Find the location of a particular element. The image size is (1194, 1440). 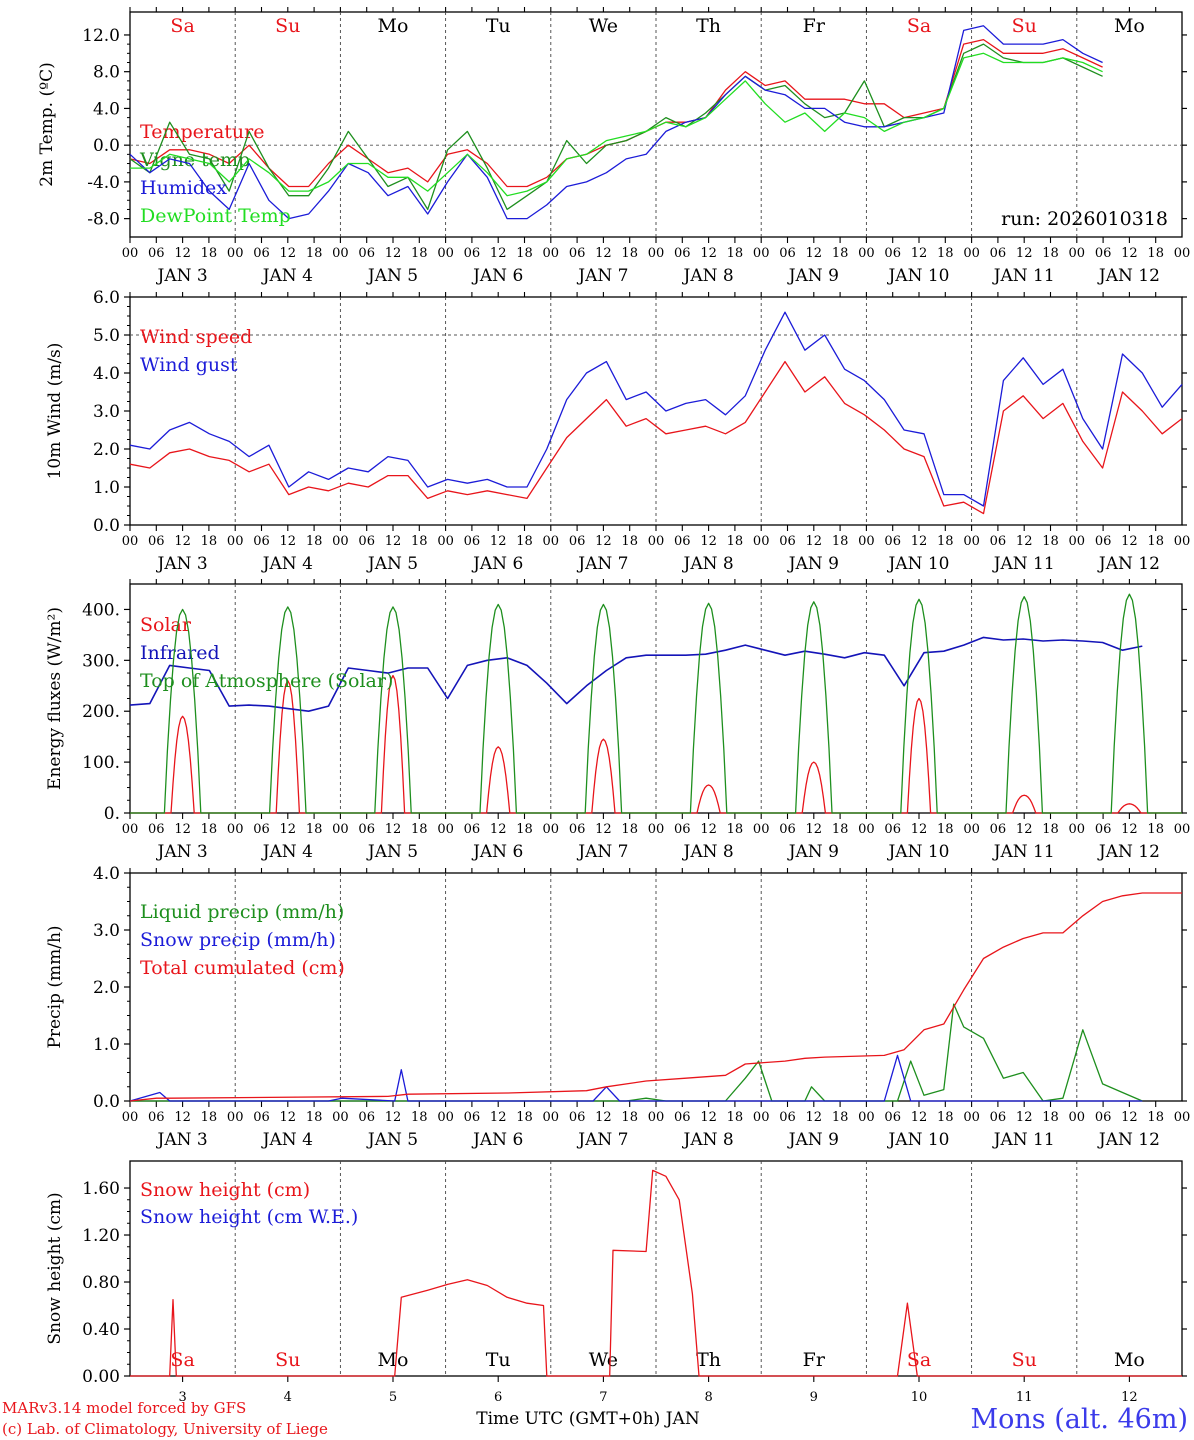

x-axis-title: Time UTC (GMT+0h) JAN is located at coordinates (588, 1419).